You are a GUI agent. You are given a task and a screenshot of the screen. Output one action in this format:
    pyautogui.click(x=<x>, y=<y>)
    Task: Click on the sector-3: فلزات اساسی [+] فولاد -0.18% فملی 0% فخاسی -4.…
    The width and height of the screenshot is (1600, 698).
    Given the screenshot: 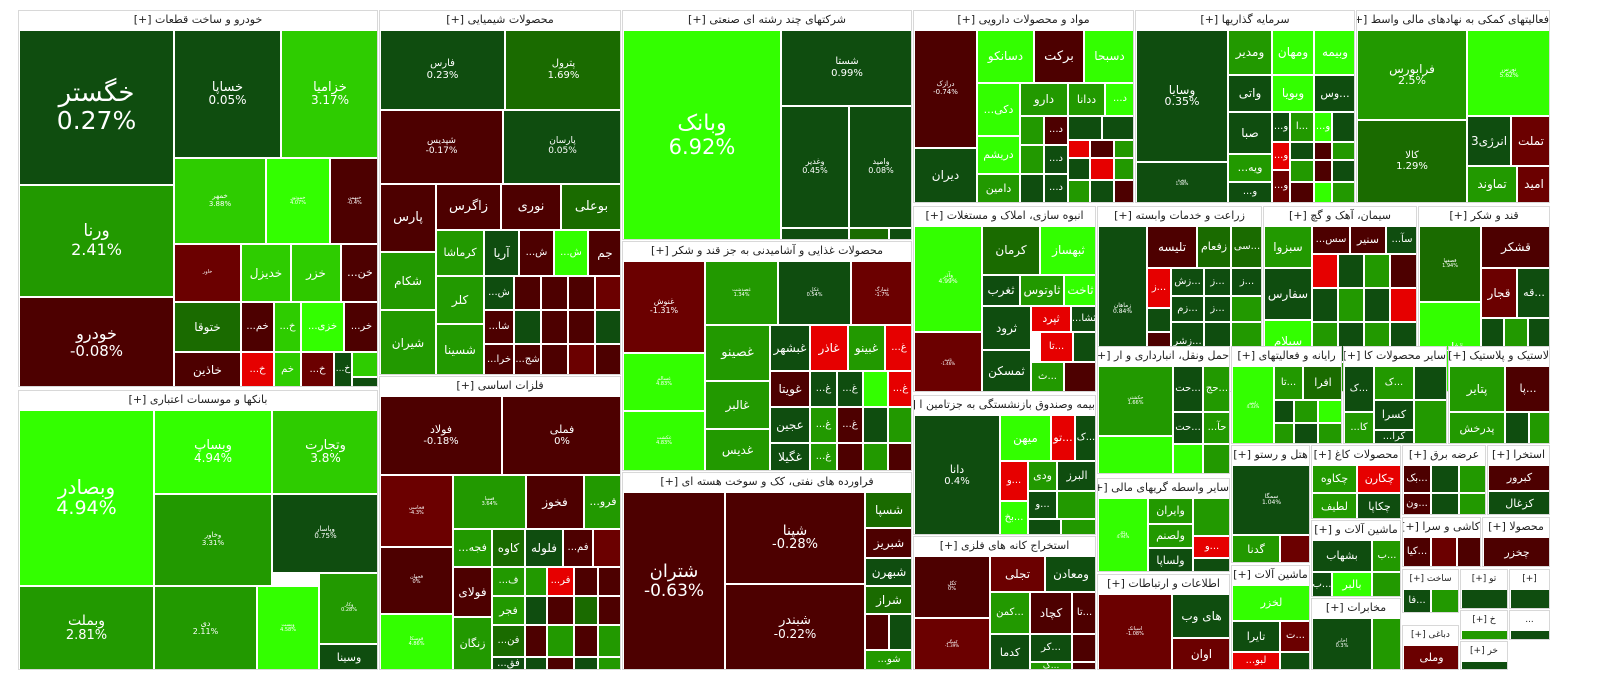 What is the action you would take?
    pyautogui.click(x=500, y=523)
    